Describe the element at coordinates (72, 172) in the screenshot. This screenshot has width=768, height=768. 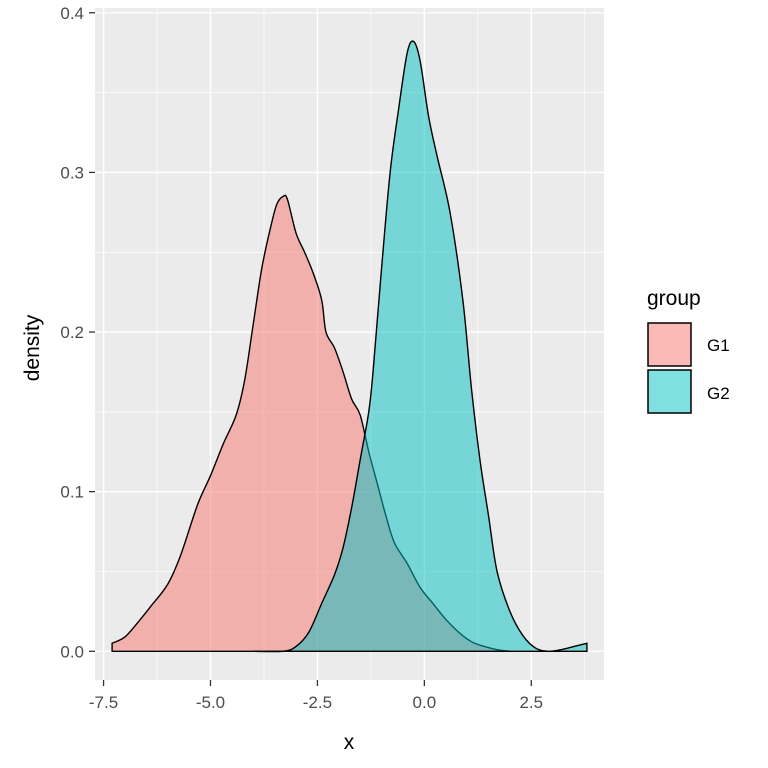
I see `y-tick-label: 0.3` at that location.